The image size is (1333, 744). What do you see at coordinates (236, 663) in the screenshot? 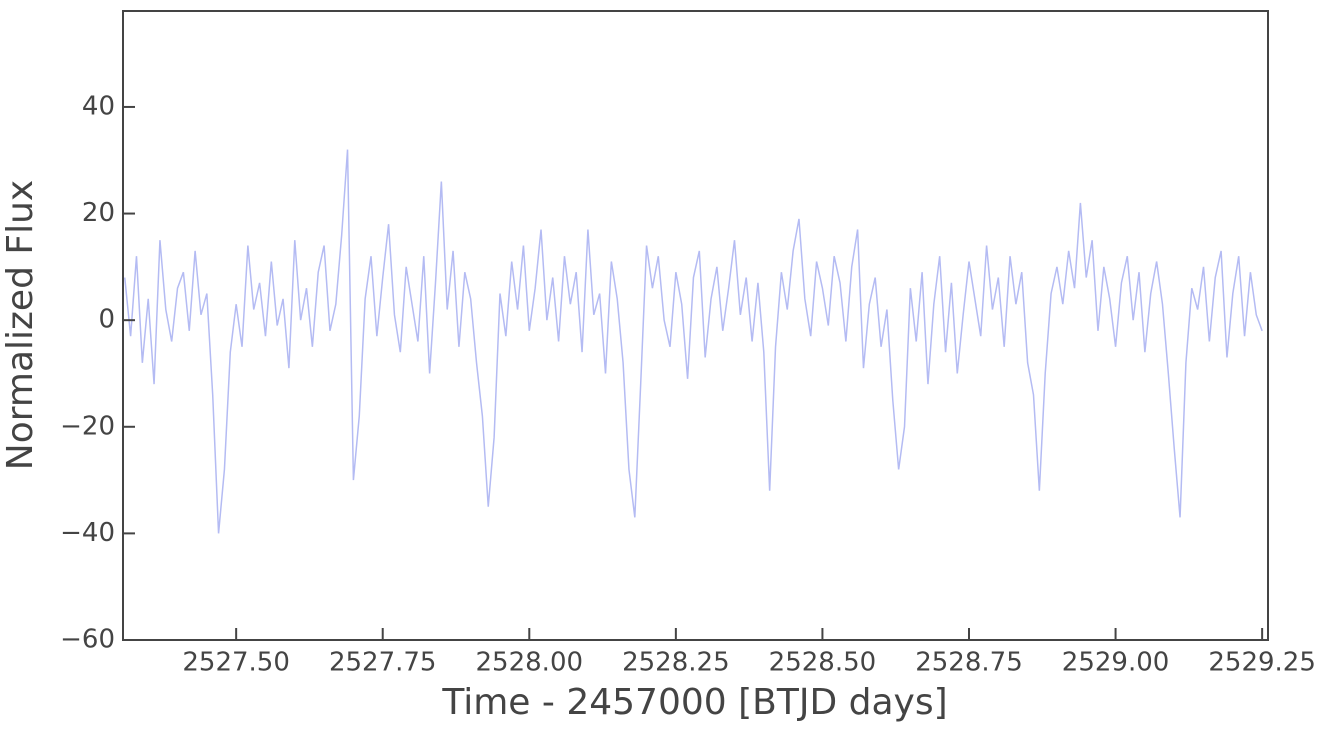
I see `x-tick-label: 2527.50` at bounding box center [236, 663].